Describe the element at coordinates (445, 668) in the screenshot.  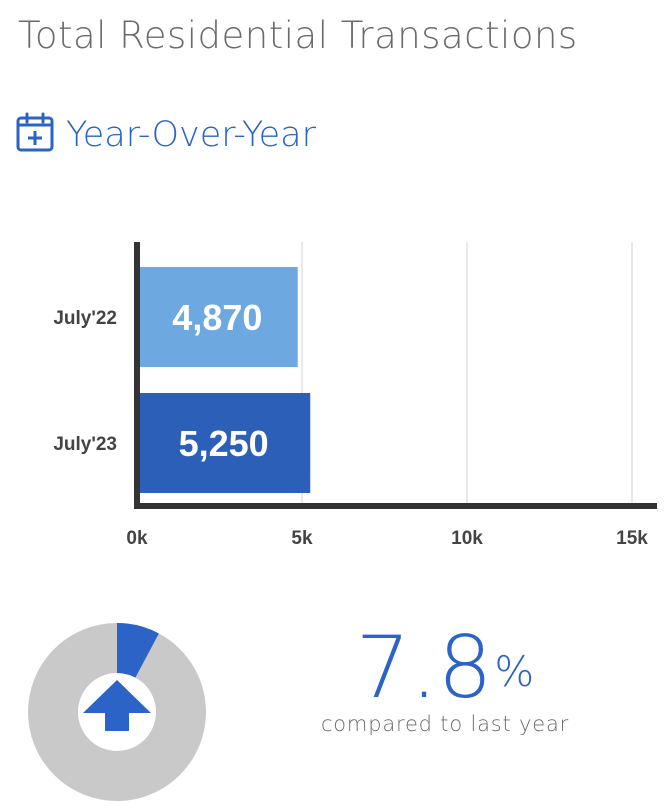
I see `change-value: 7.8%` at that location.